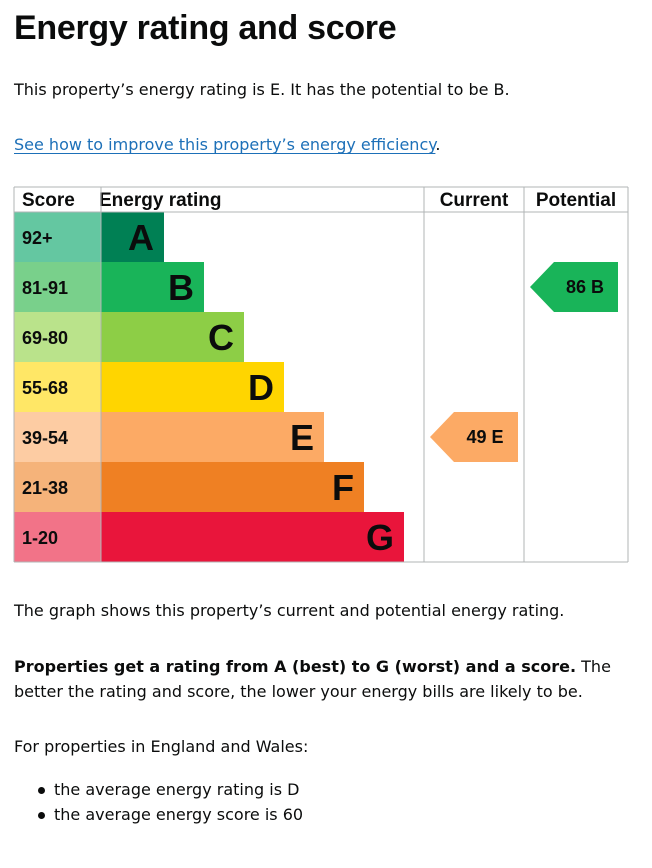 The width and height of the screenshot is (652, 868). Describe the element at coordinates (380, 537) in the screenshot. I see `rating-letter: G` at that location.